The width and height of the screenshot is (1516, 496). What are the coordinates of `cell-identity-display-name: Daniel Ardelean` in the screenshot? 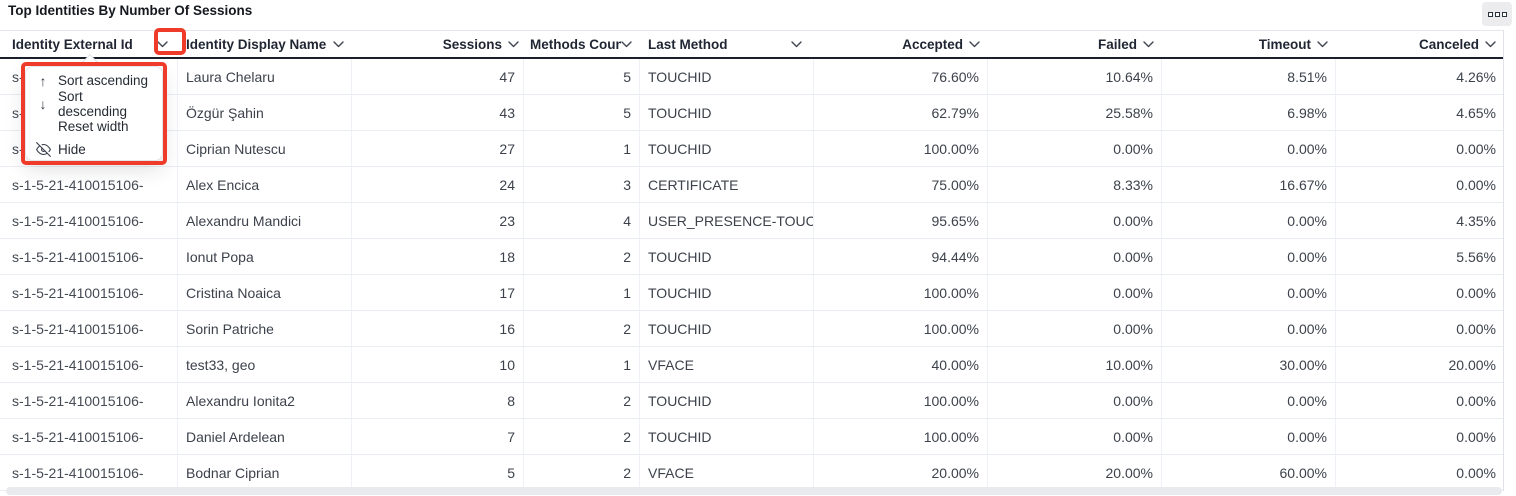 It's located at (265, 436).